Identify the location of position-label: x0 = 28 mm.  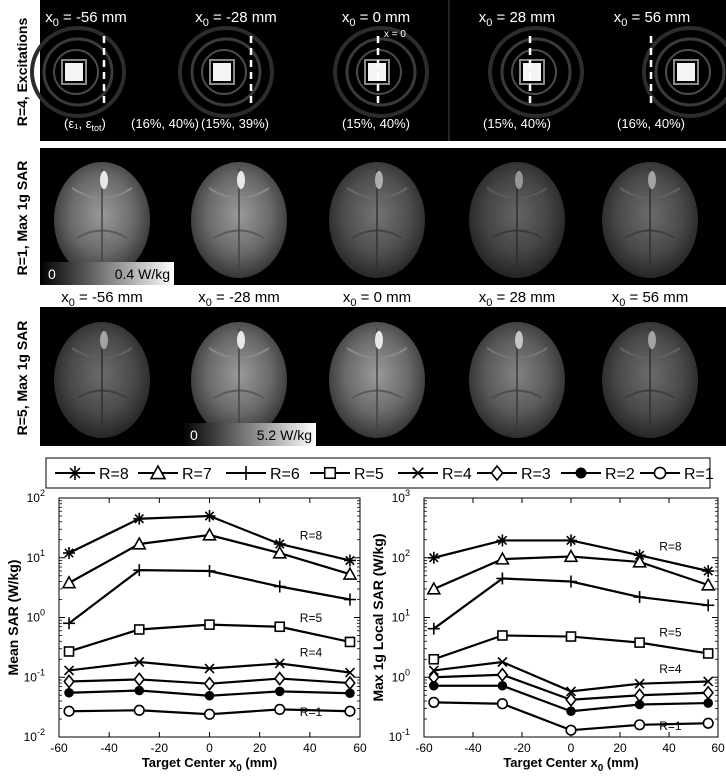
(517, 19).